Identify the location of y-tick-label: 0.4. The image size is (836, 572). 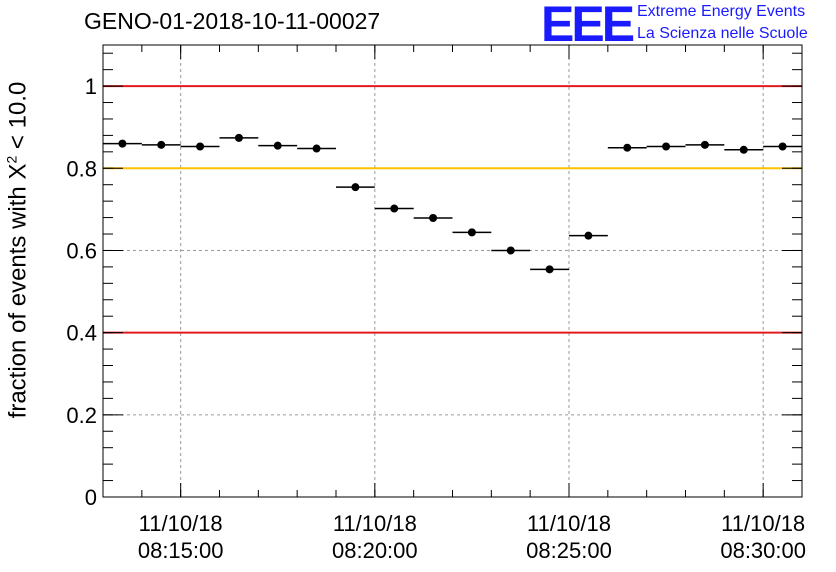
(81, 333).